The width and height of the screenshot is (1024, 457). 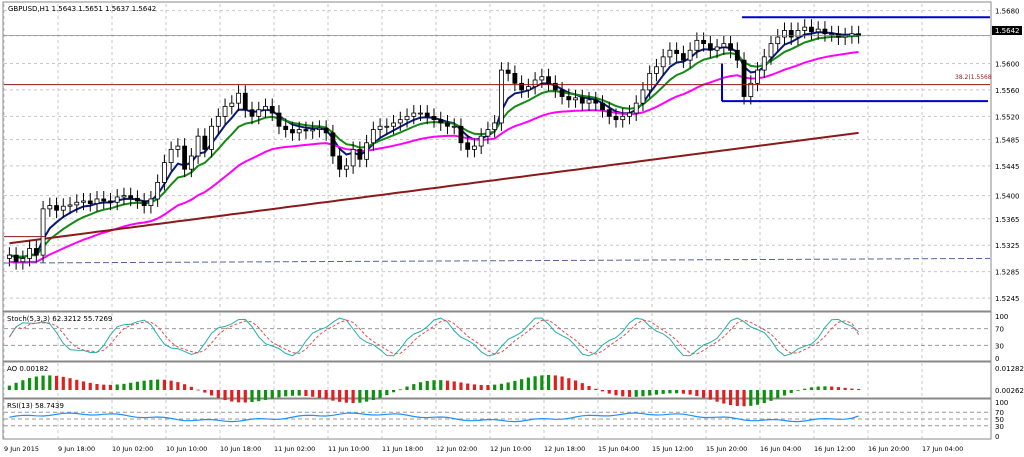 I want to click on chart-header: GBPUSD,H1 1.5643 1.5651 1.5637 1.5642, so click(x=82, y=9).